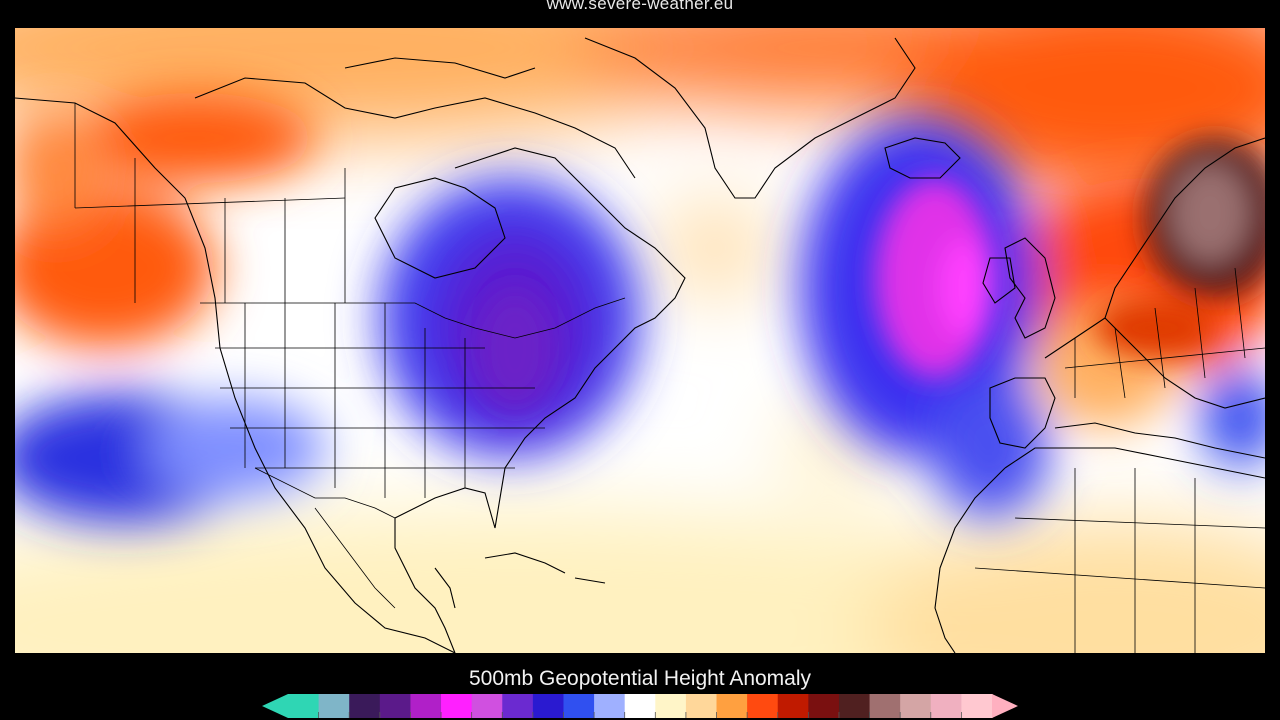  I want to click on colorbar-max-arrow, so click(1005, 706).